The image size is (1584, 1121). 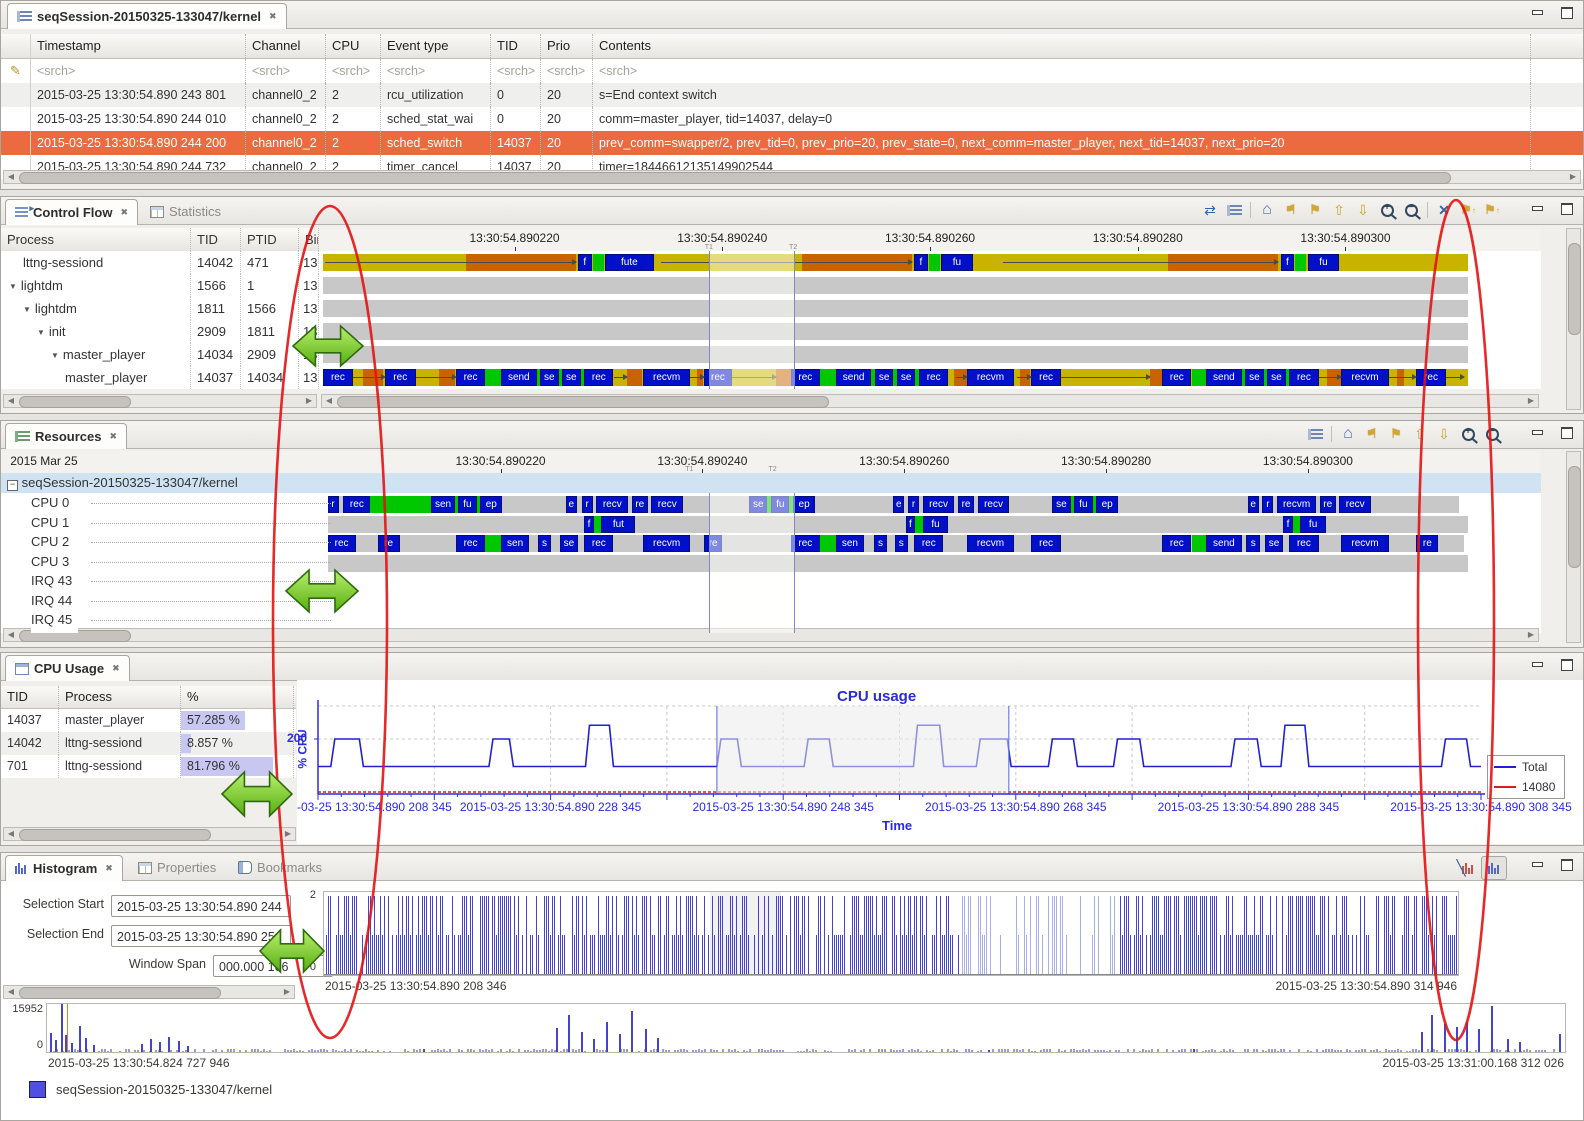 I want to click on tab-properties: Properties, so click(x=177, y=867).